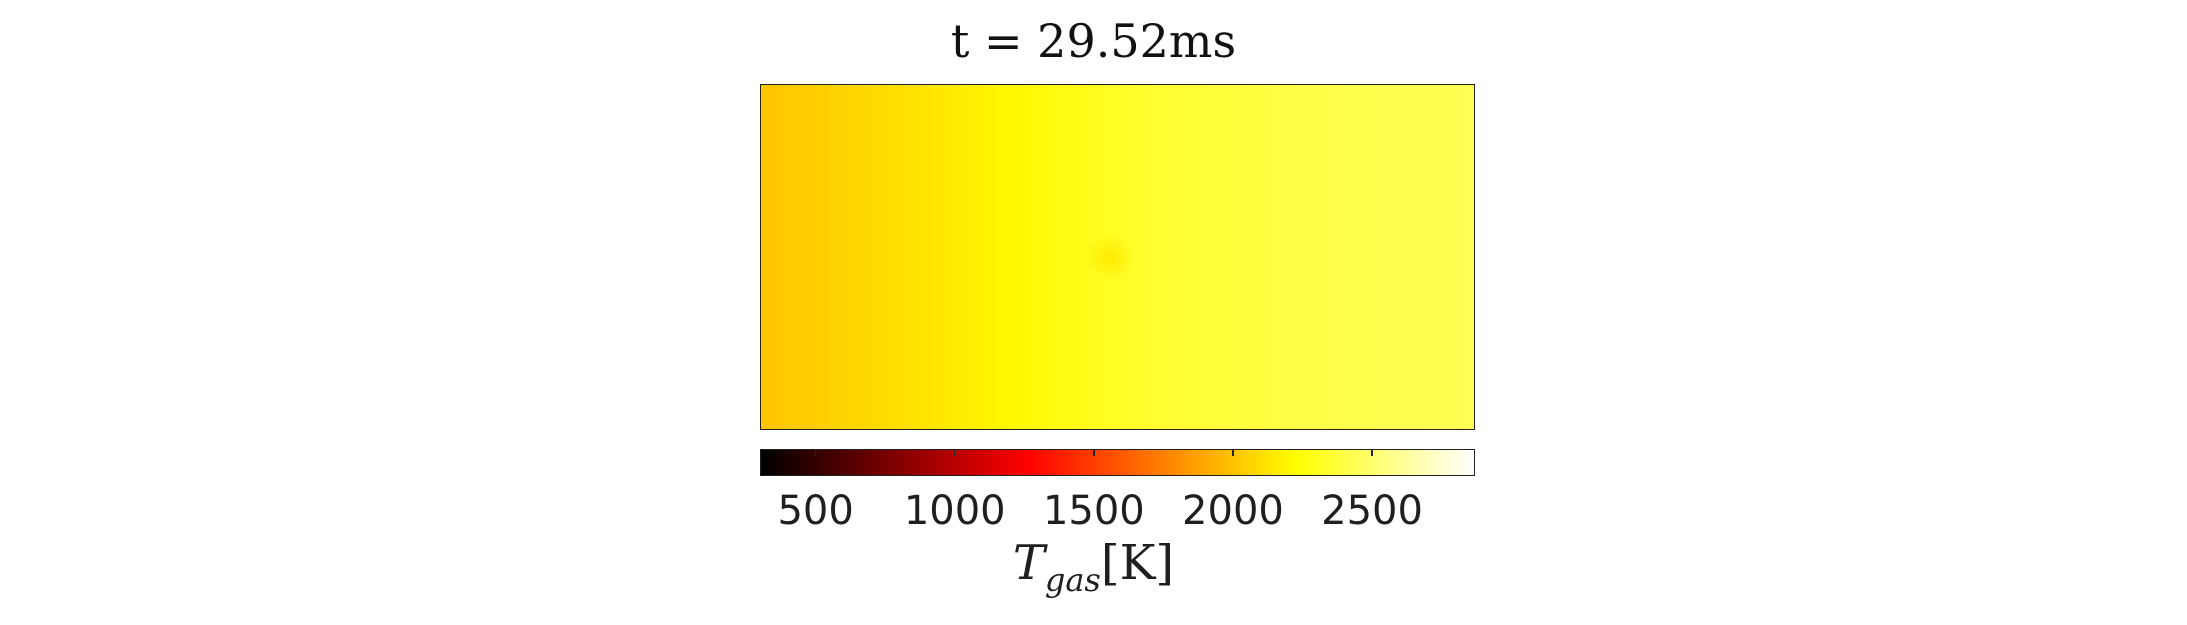 This screenshot has width=2187, height=625. What do you see at coordinates (1137, 563) in the screenshot?
I see `colorbar-label-unit: [K]` at bounding box center [1137, 563].